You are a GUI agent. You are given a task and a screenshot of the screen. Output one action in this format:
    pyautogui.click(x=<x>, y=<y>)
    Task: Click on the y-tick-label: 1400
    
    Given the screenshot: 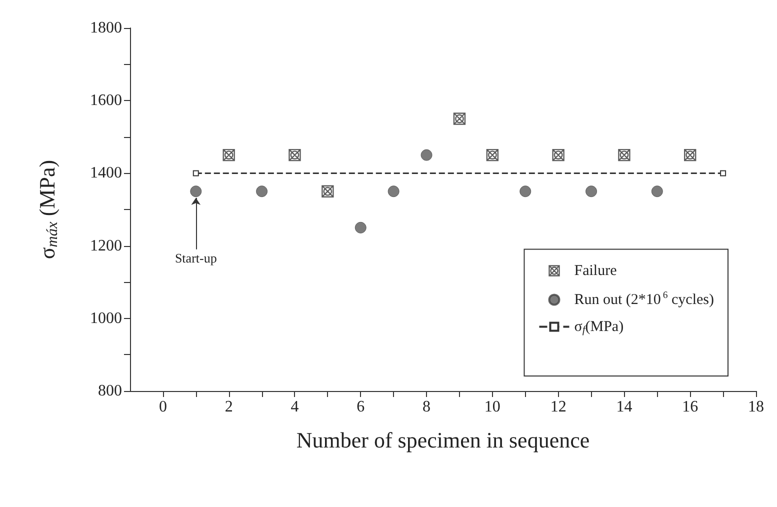 What is the action you would take?
    pyautogui.click(x=106, y=173)
    